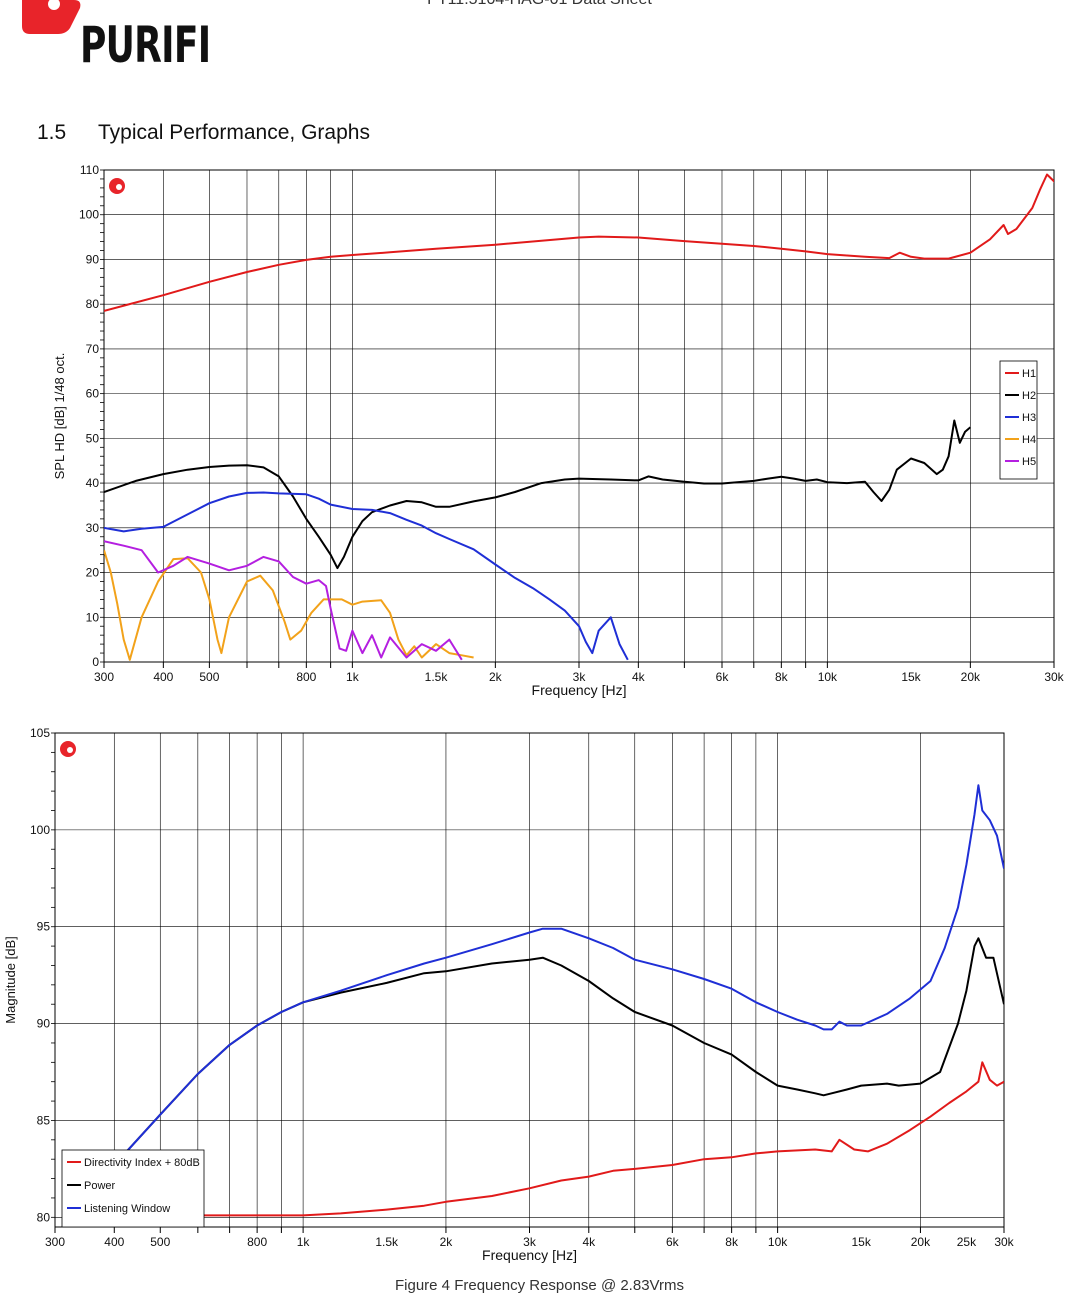  I want to click on header-title: PT11.5104-HAG-01 Data Sheet, so click(539, 4).